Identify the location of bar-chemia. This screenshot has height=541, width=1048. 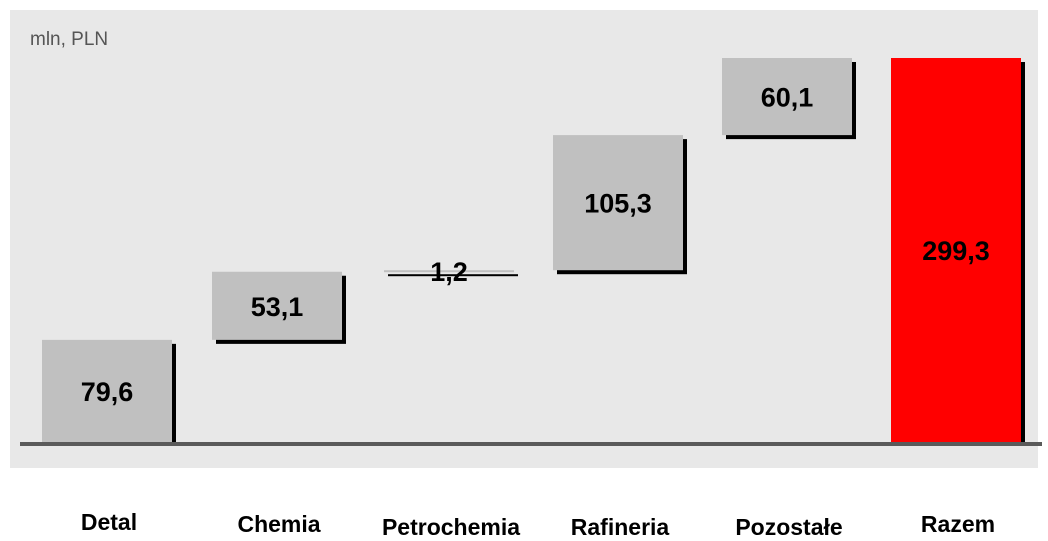
(277, 305).